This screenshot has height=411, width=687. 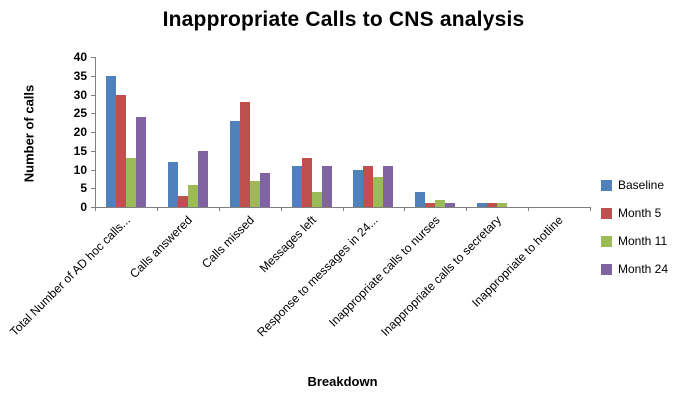 What do you see at coordinates (643, 269) in the screenshot?
I see `legend-label: Month 24` at bounding box center [643, 269].